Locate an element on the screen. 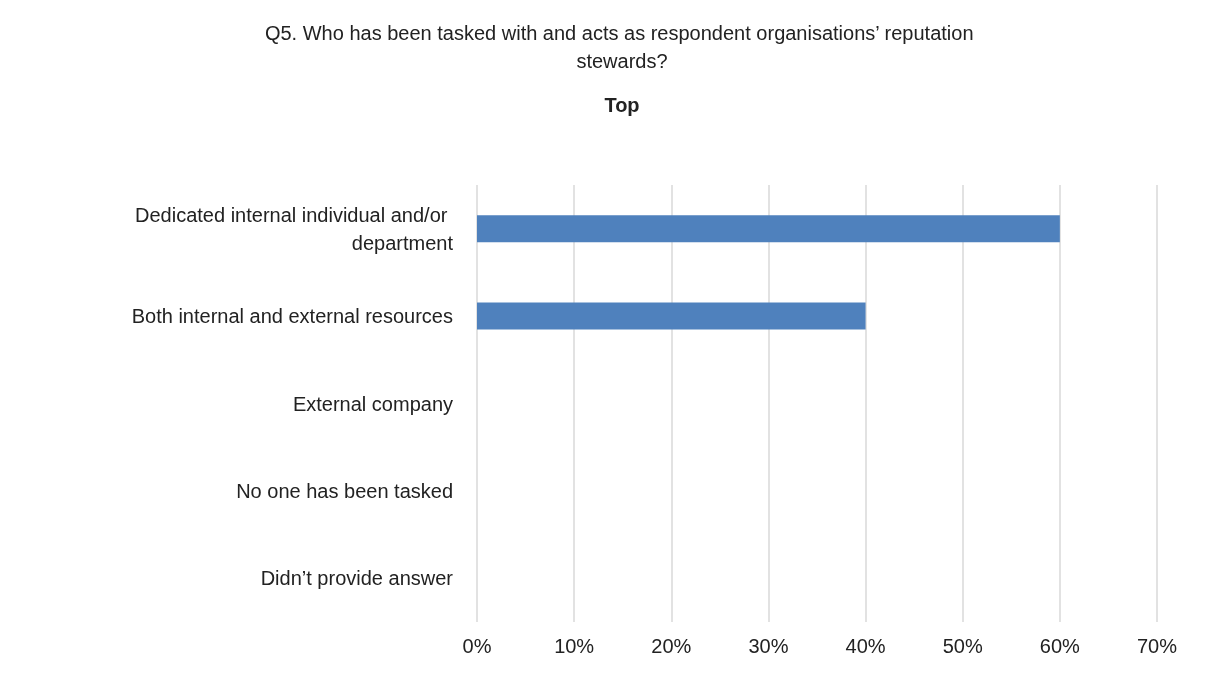 This screenshot has height=674, width=1213. x-tick-label: 50% is located at coordinates (962, 646).